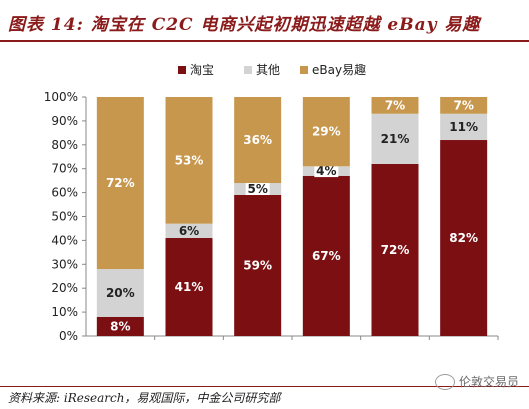 This screenshot has width=529, height=409. I want to click on data-label: 29%, so click(326, 132).